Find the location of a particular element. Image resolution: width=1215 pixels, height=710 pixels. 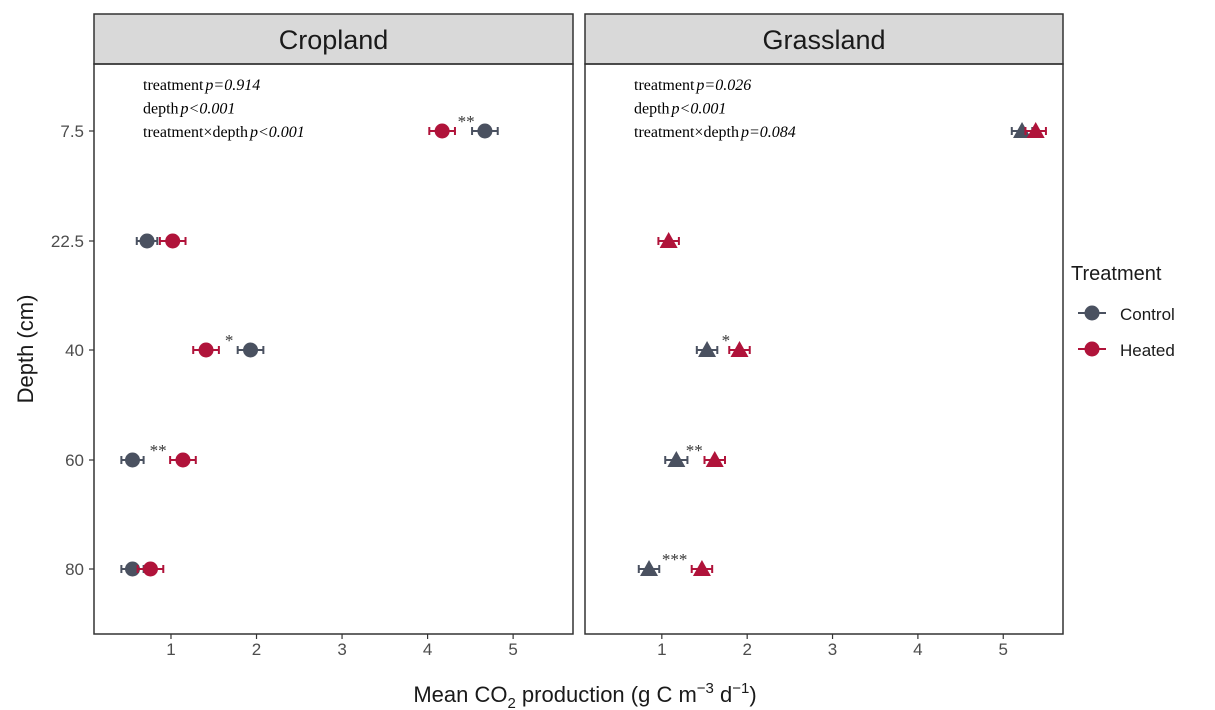

legend-key-heated is located at coordinates (1092, 349).